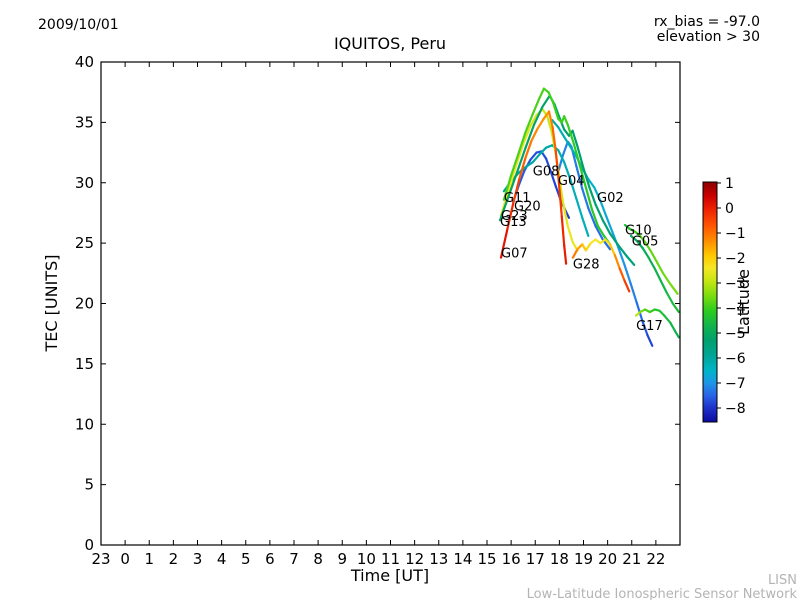  I want to click on x-tick-label: 18, so click(559, 559).